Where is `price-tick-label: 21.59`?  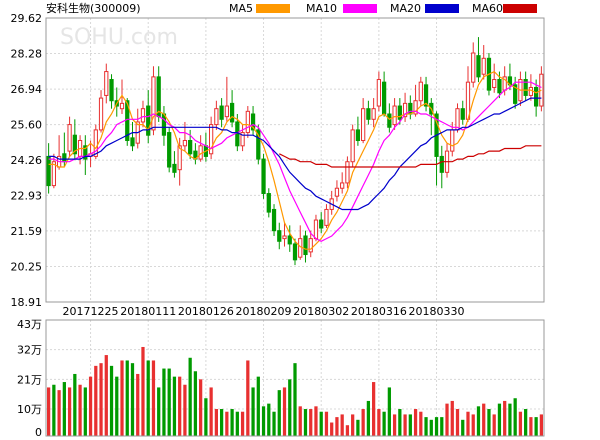
price-tick-label: 21.59 is located at coordinates (27, 231).